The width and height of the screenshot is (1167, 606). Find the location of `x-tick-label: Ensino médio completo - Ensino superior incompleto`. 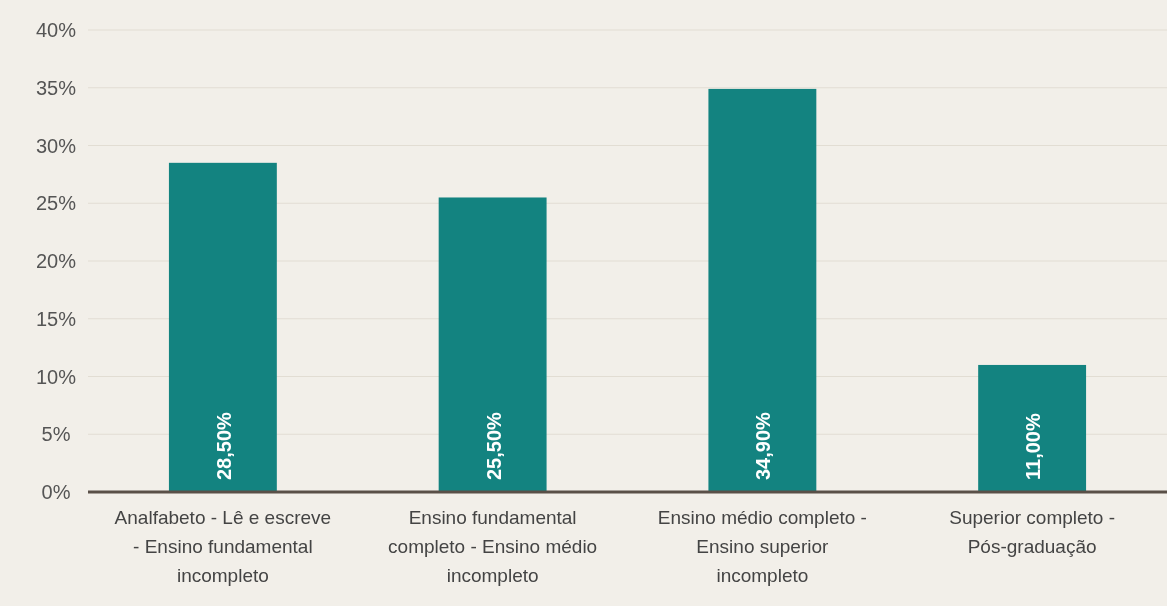

x-tick-label: Ensino médio completo - Ensino superior incompleto is located at coordinates (762, 546).